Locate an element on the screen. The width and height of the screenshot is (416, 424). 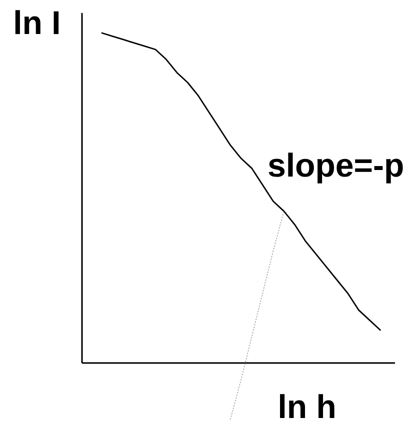
y-axis-title: ln I is located at coordinates (37, 22).